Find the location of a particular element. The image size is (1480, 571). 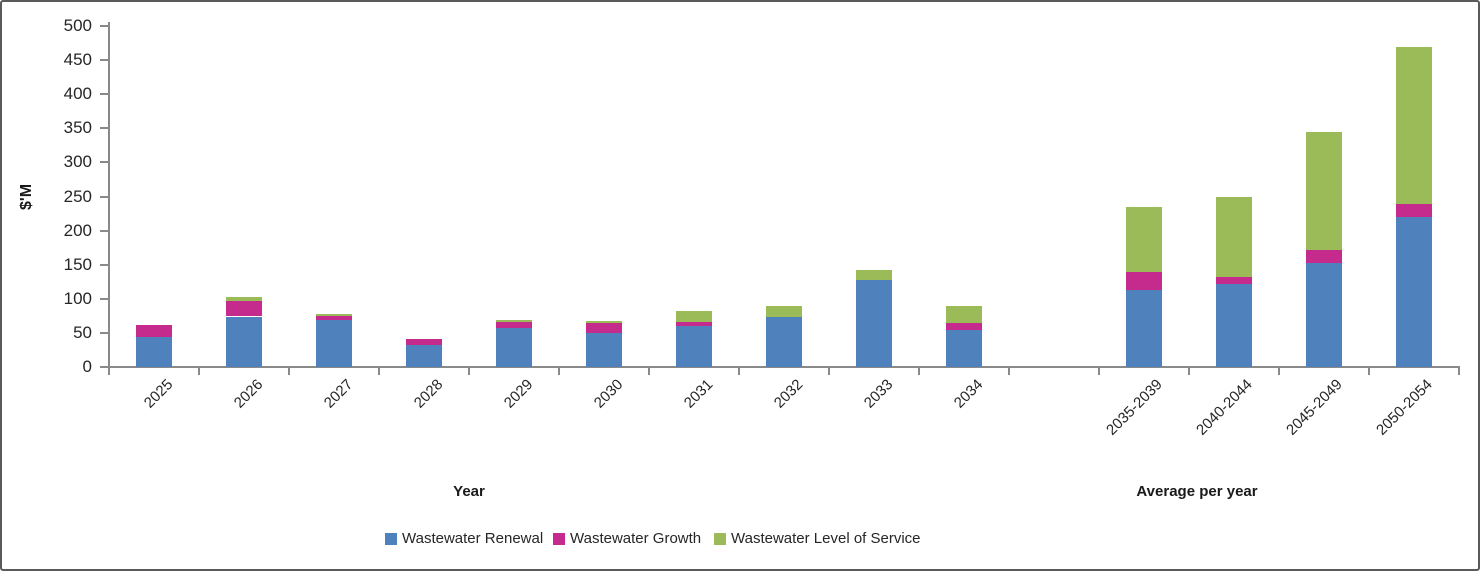

bar-segment-wastewater-growth-2027 is located at coordinates (334, 317).